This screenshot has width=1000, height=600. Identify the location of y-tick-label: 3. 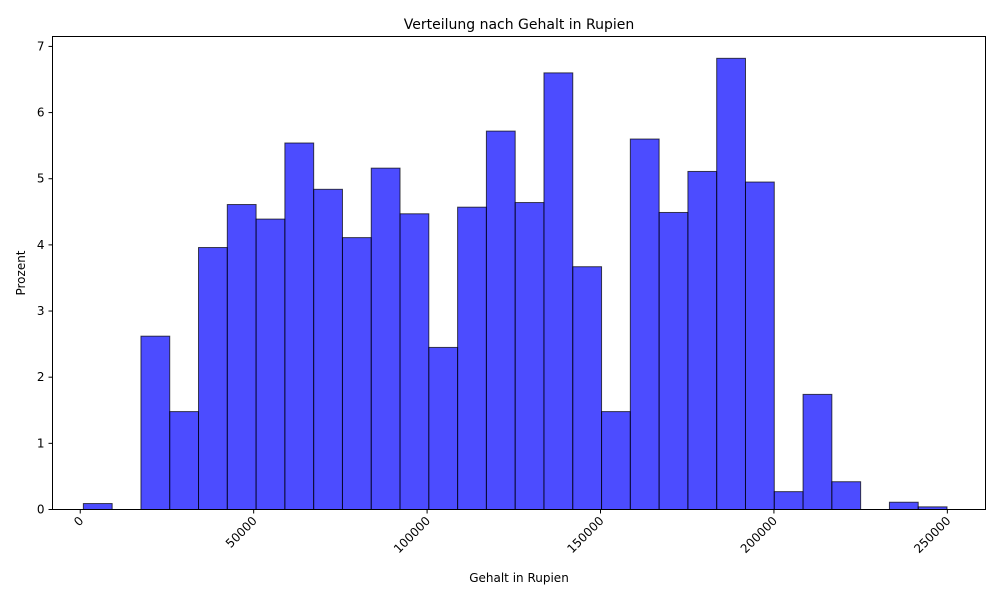
(41, 311).